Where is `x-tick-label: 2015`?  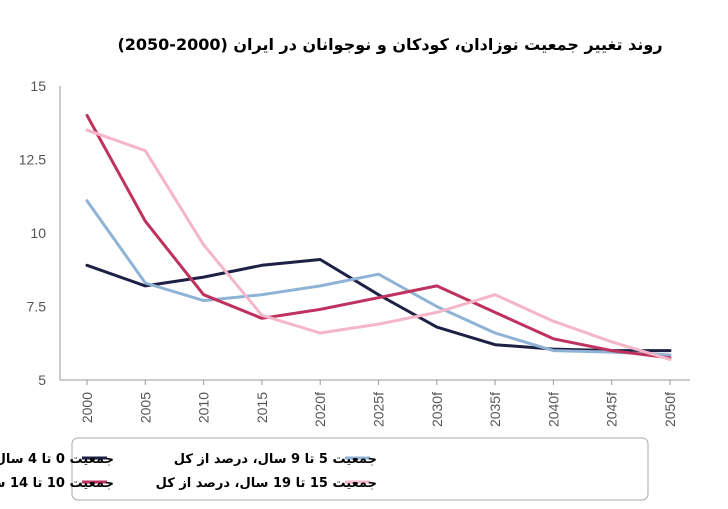 x-tick-label: 2015 is located at coordinates (262, 407).